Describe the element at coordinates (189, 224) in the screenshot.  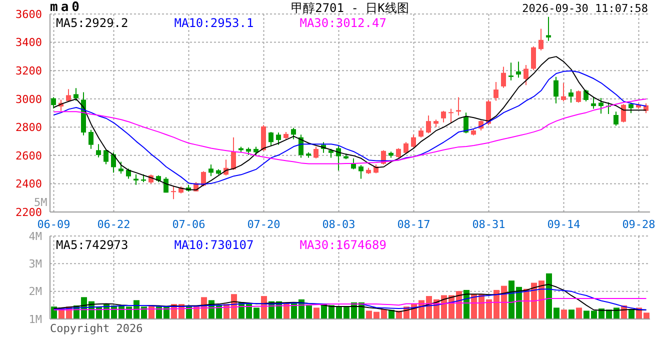
I see `x-tick-label: 07-06` at that location.